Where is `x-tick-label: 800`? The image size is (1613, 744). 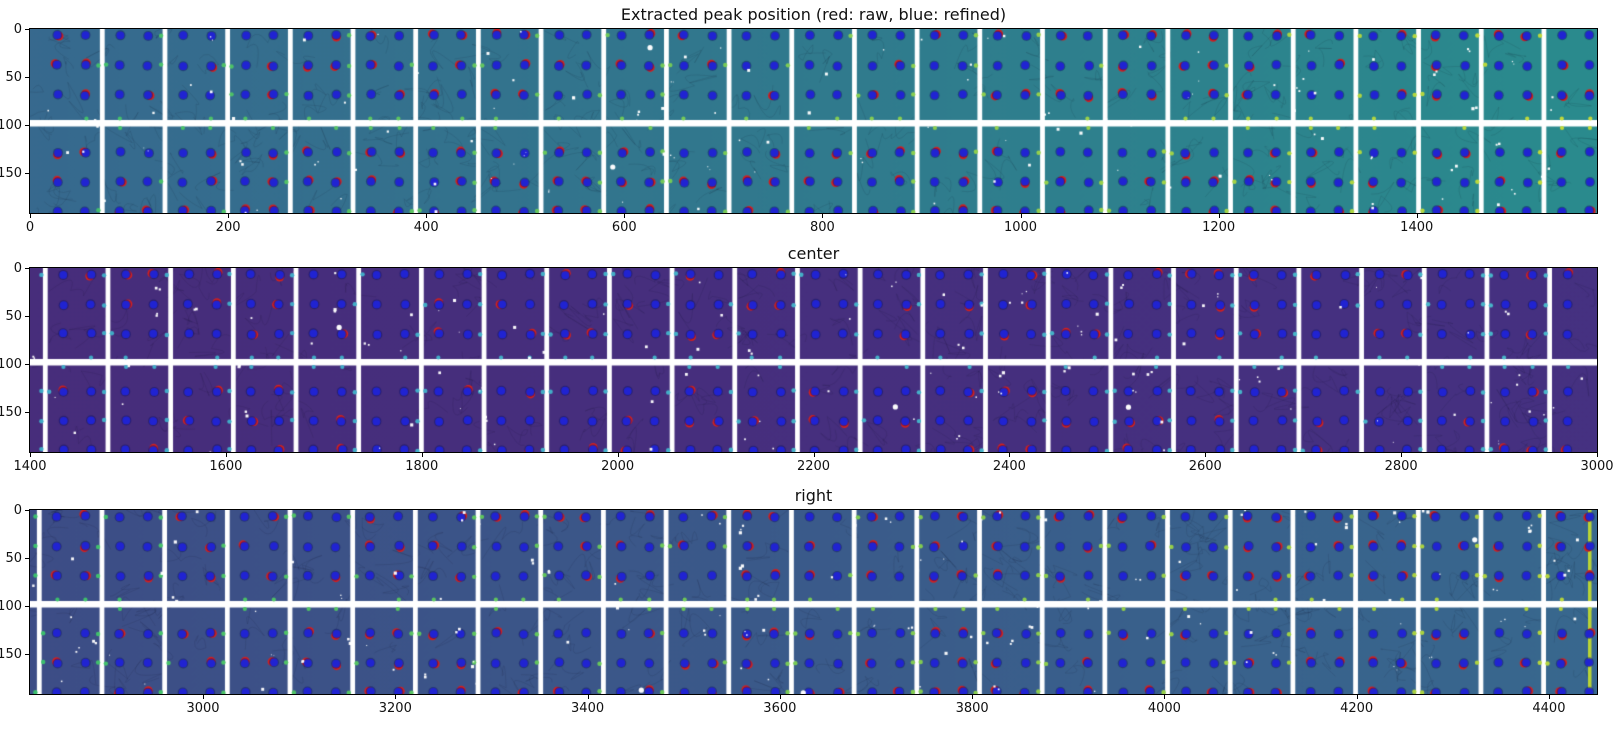
x-tick-label: 800 is located at coordinates (822, 227).